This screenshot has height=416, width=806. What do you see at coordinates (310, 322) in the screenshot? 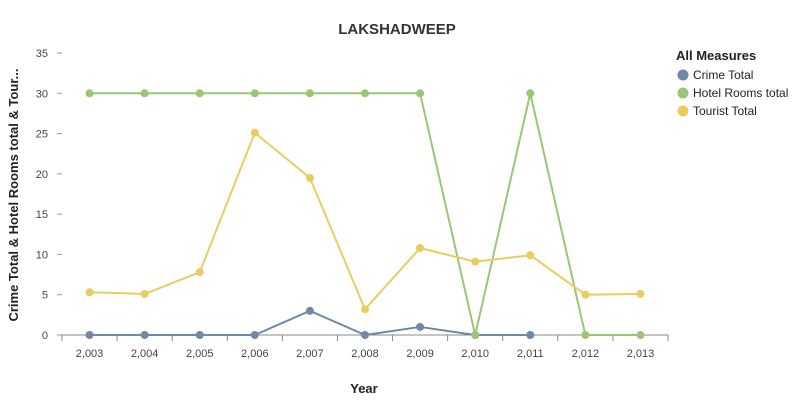
I see `series-crime-total` at bounding box center [310, 322].